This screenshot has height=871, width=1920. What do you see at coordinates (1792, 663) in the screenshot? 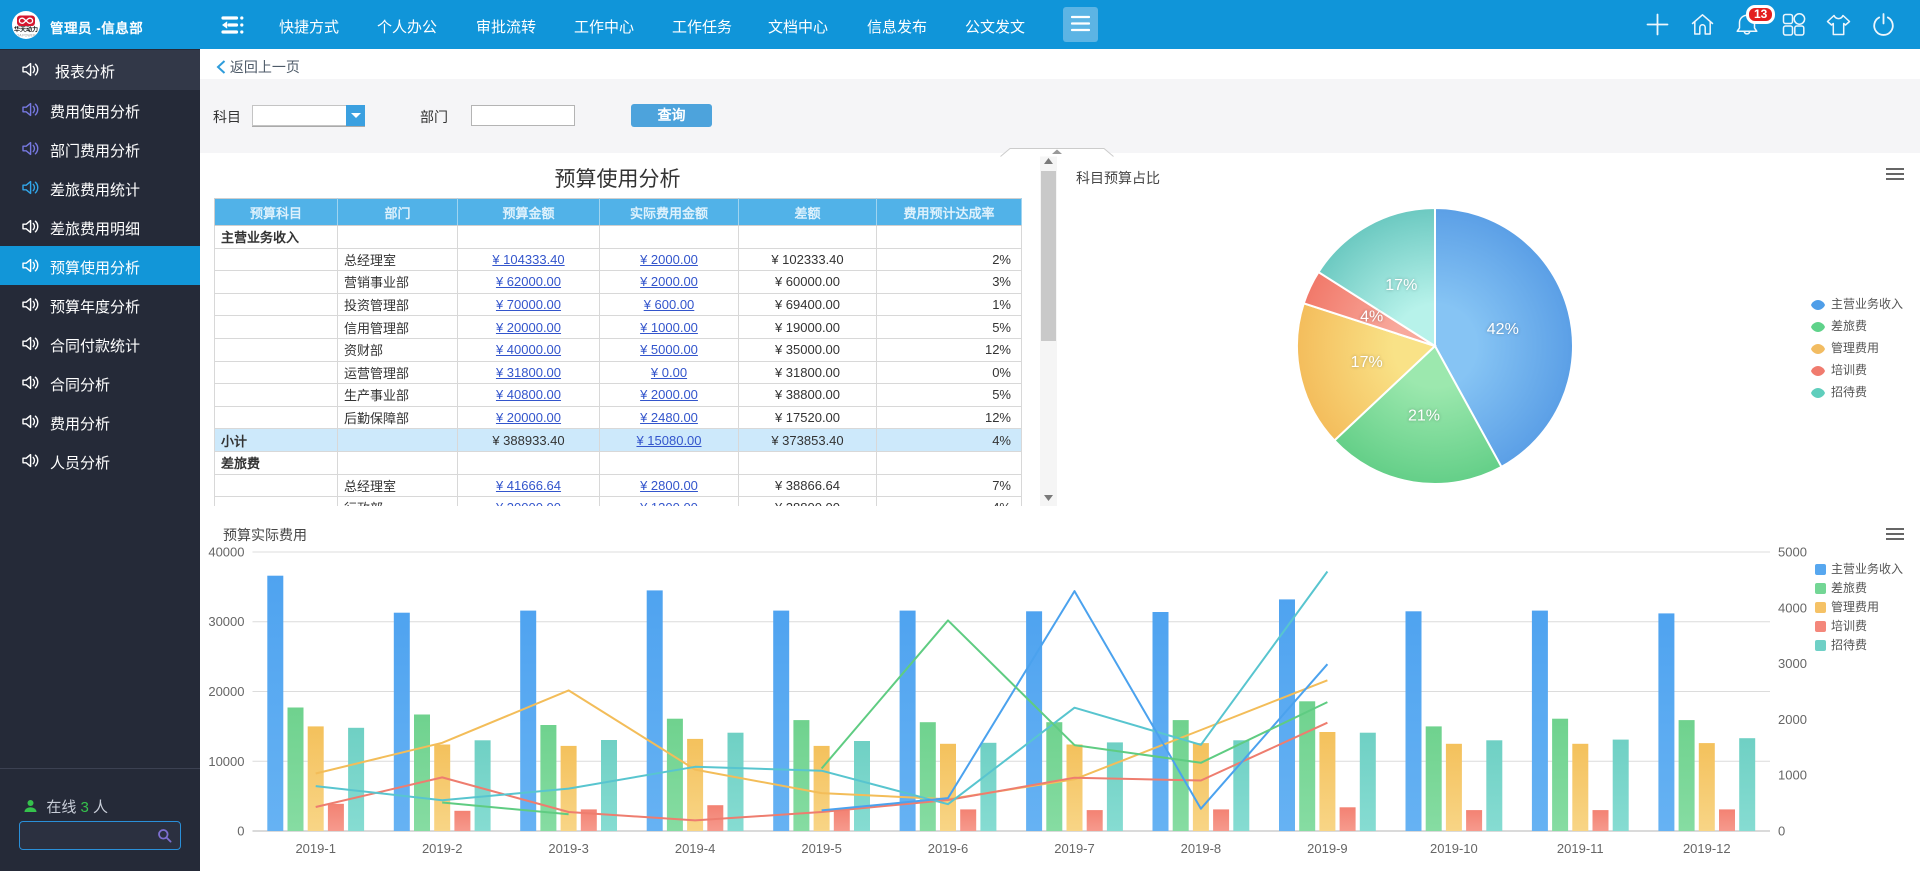
I see `svg-text: 3000` at bounding box center [1792, 663].